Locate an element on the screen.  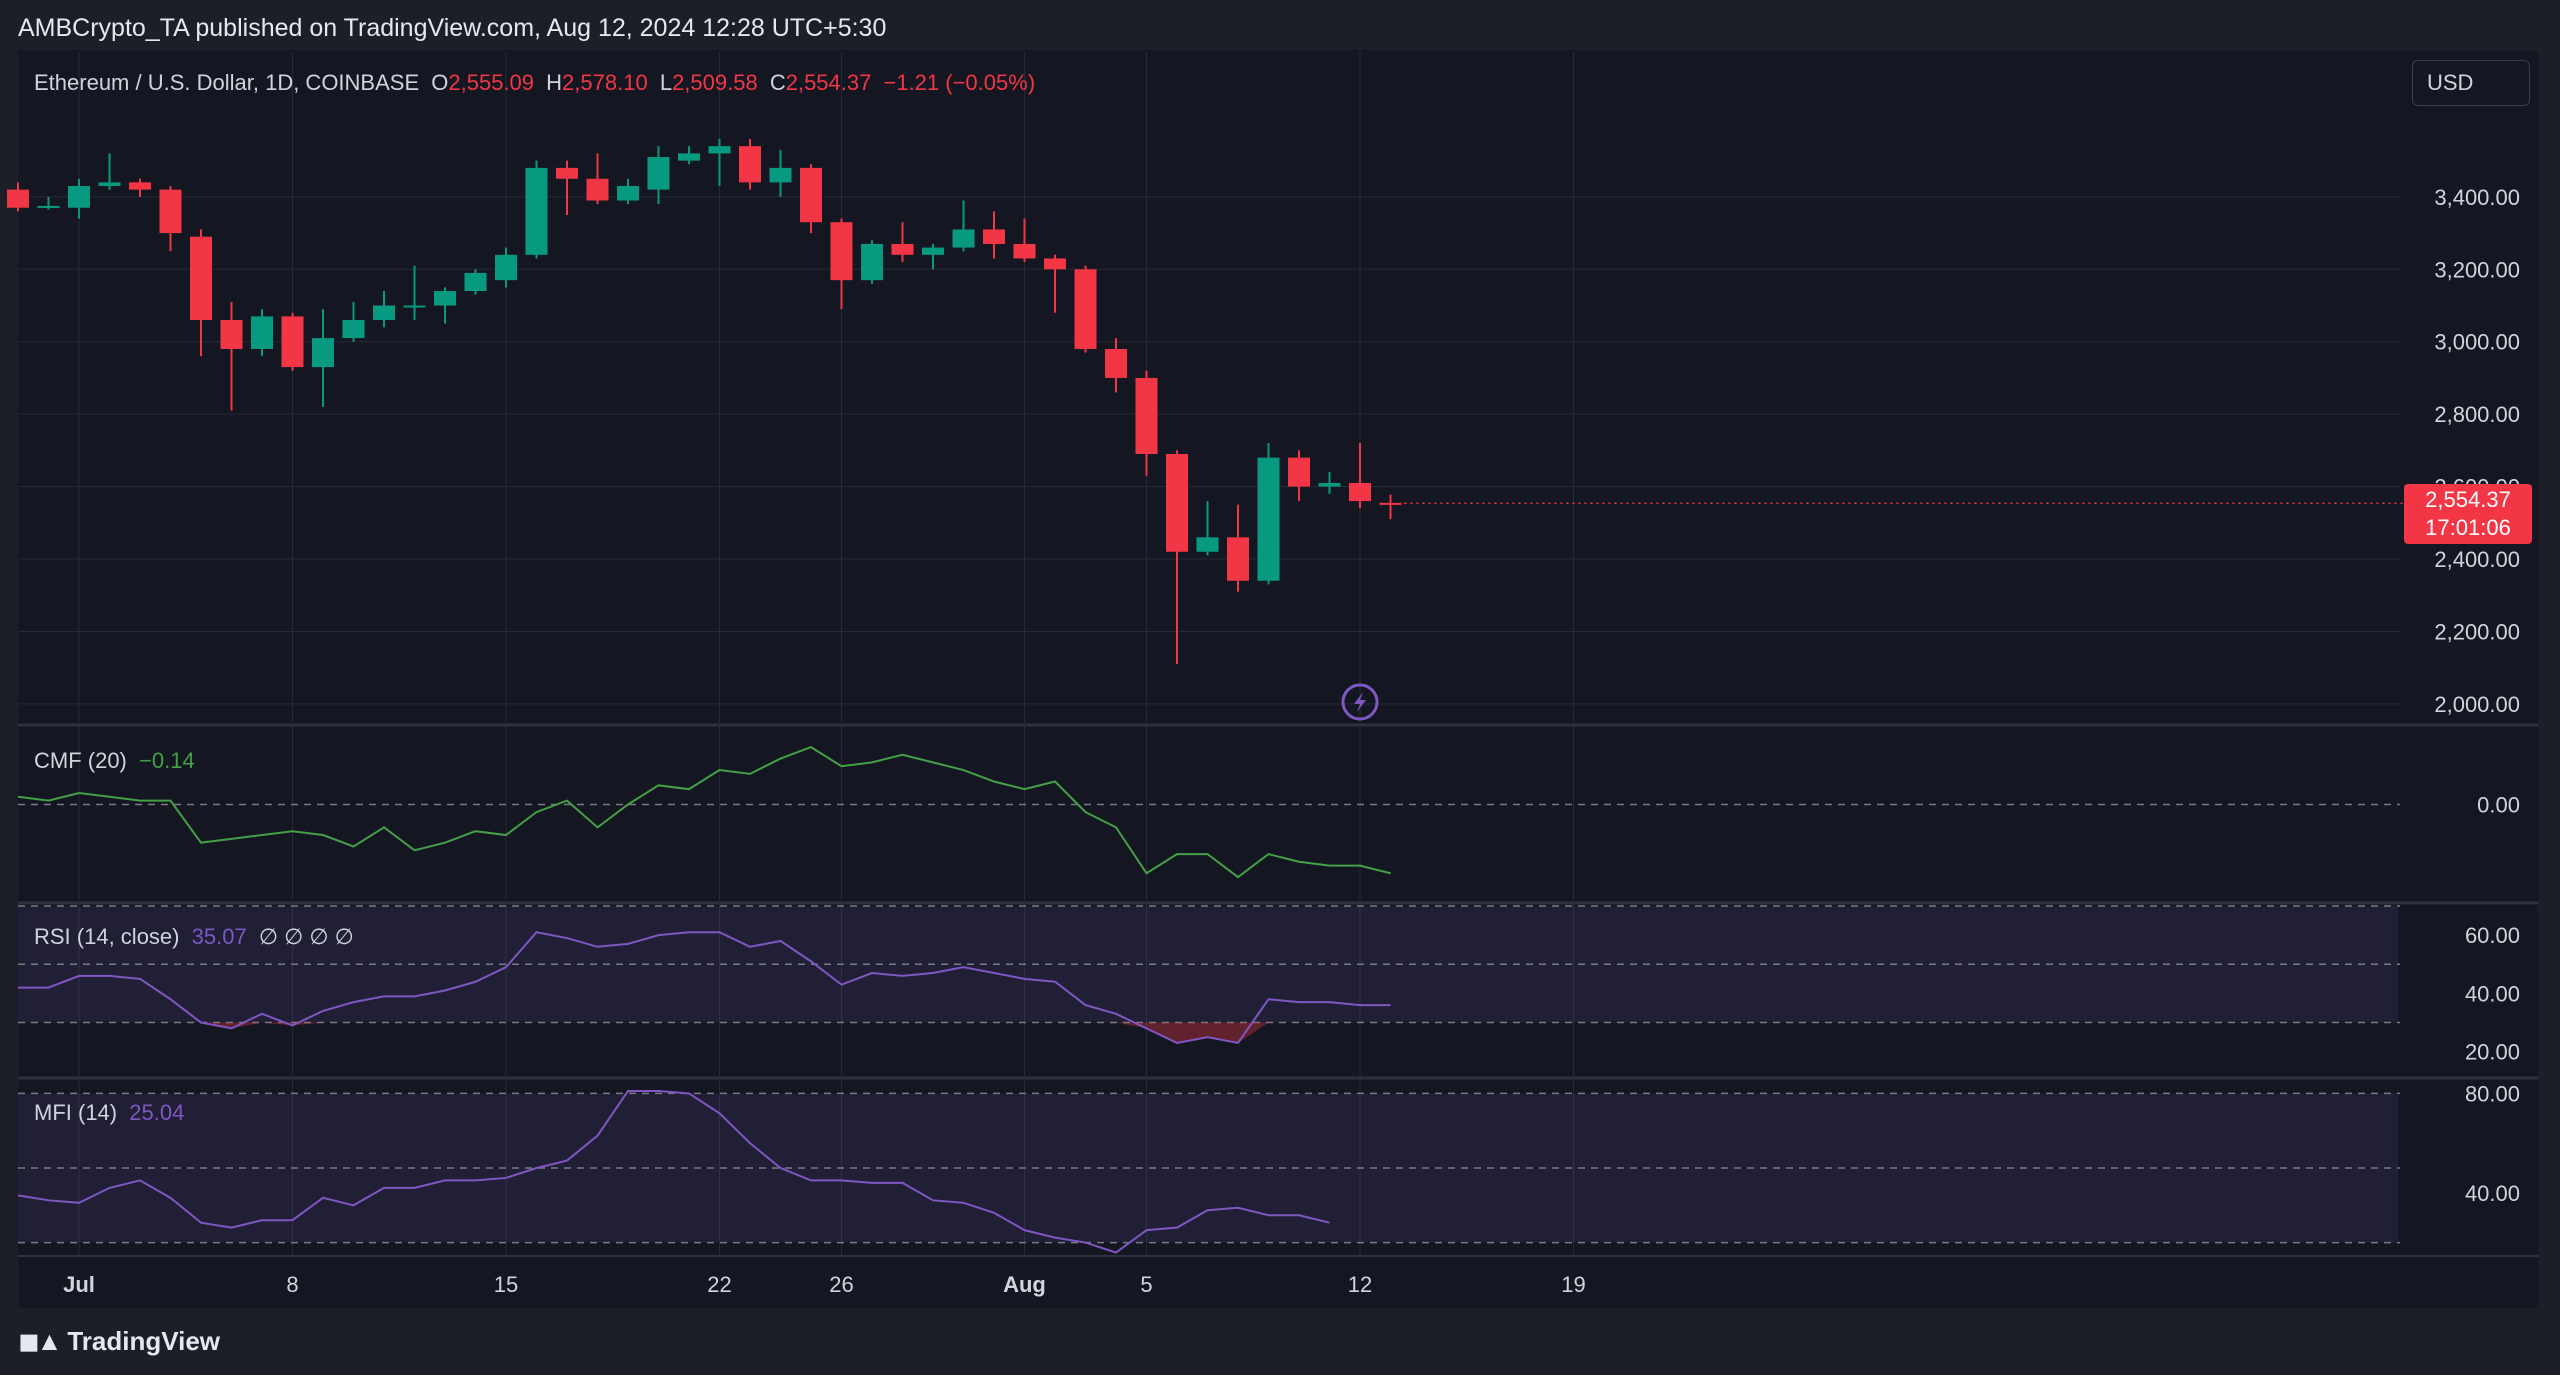
tradingview-logo: ◼▲ TradingView is located at coordinates (119, 1341).